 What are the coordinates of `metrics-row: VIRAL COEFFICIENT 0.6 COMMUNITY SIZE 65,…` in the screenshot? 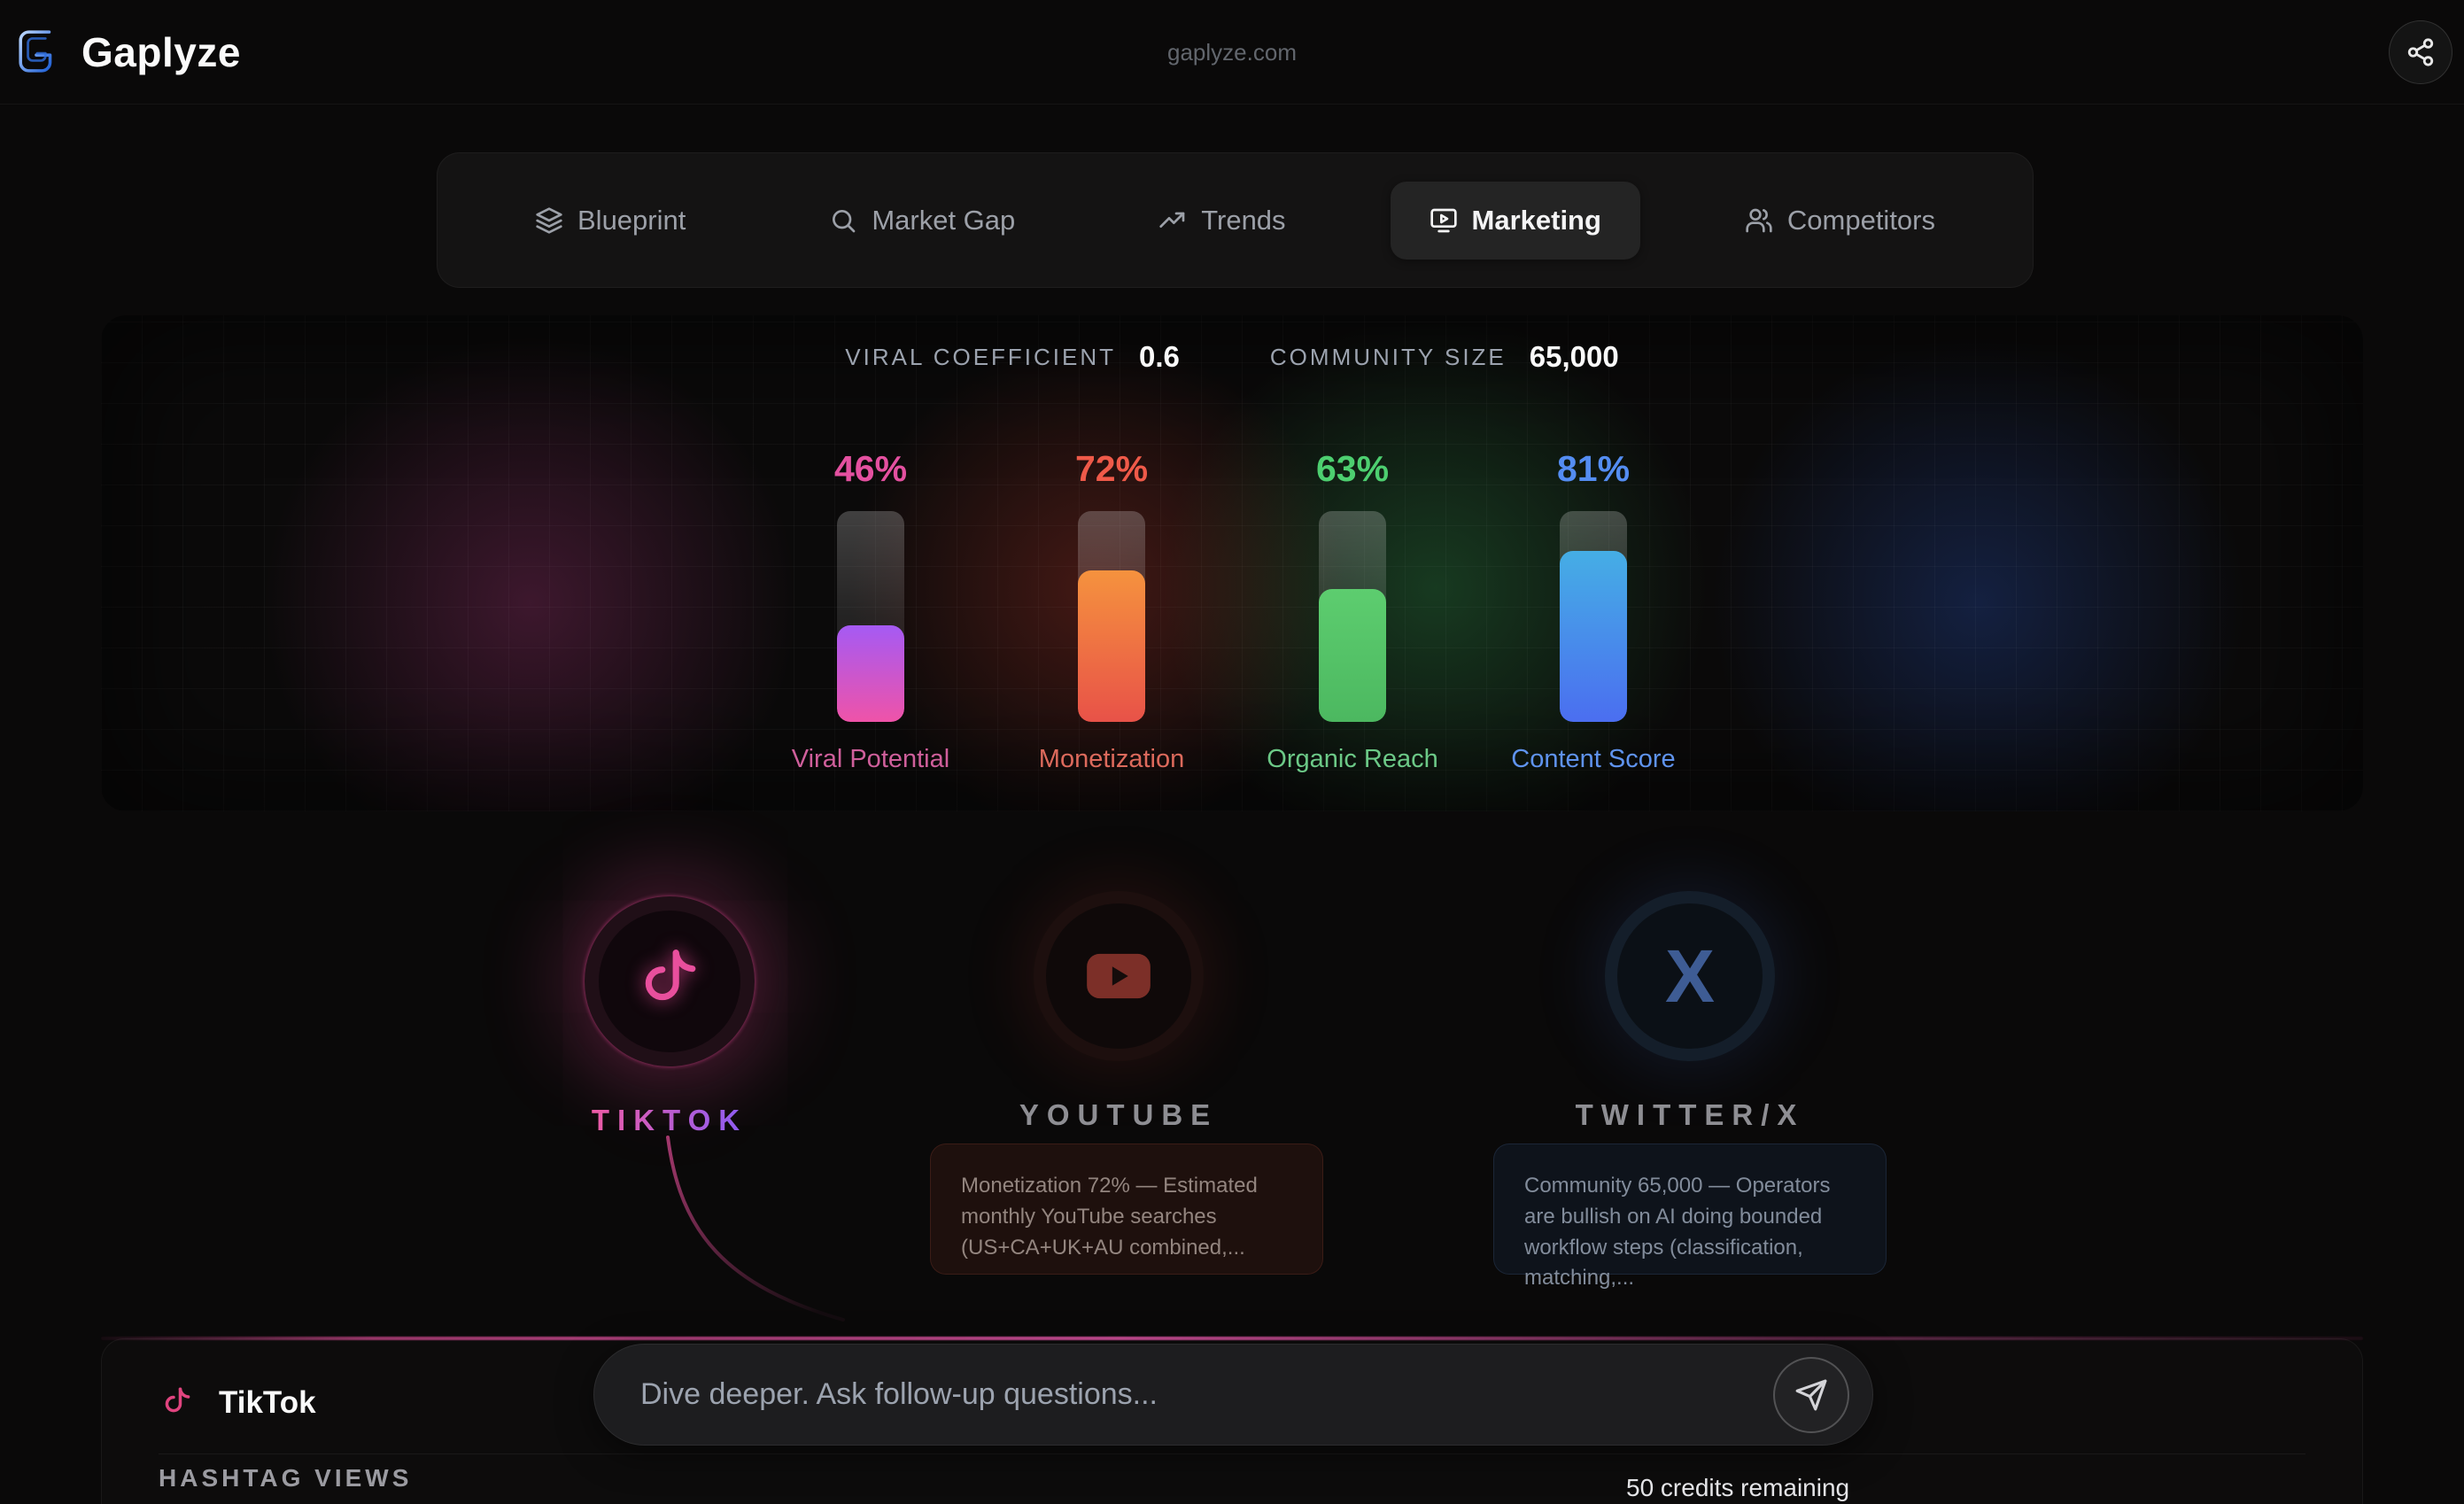 It's located at (1232, 357).